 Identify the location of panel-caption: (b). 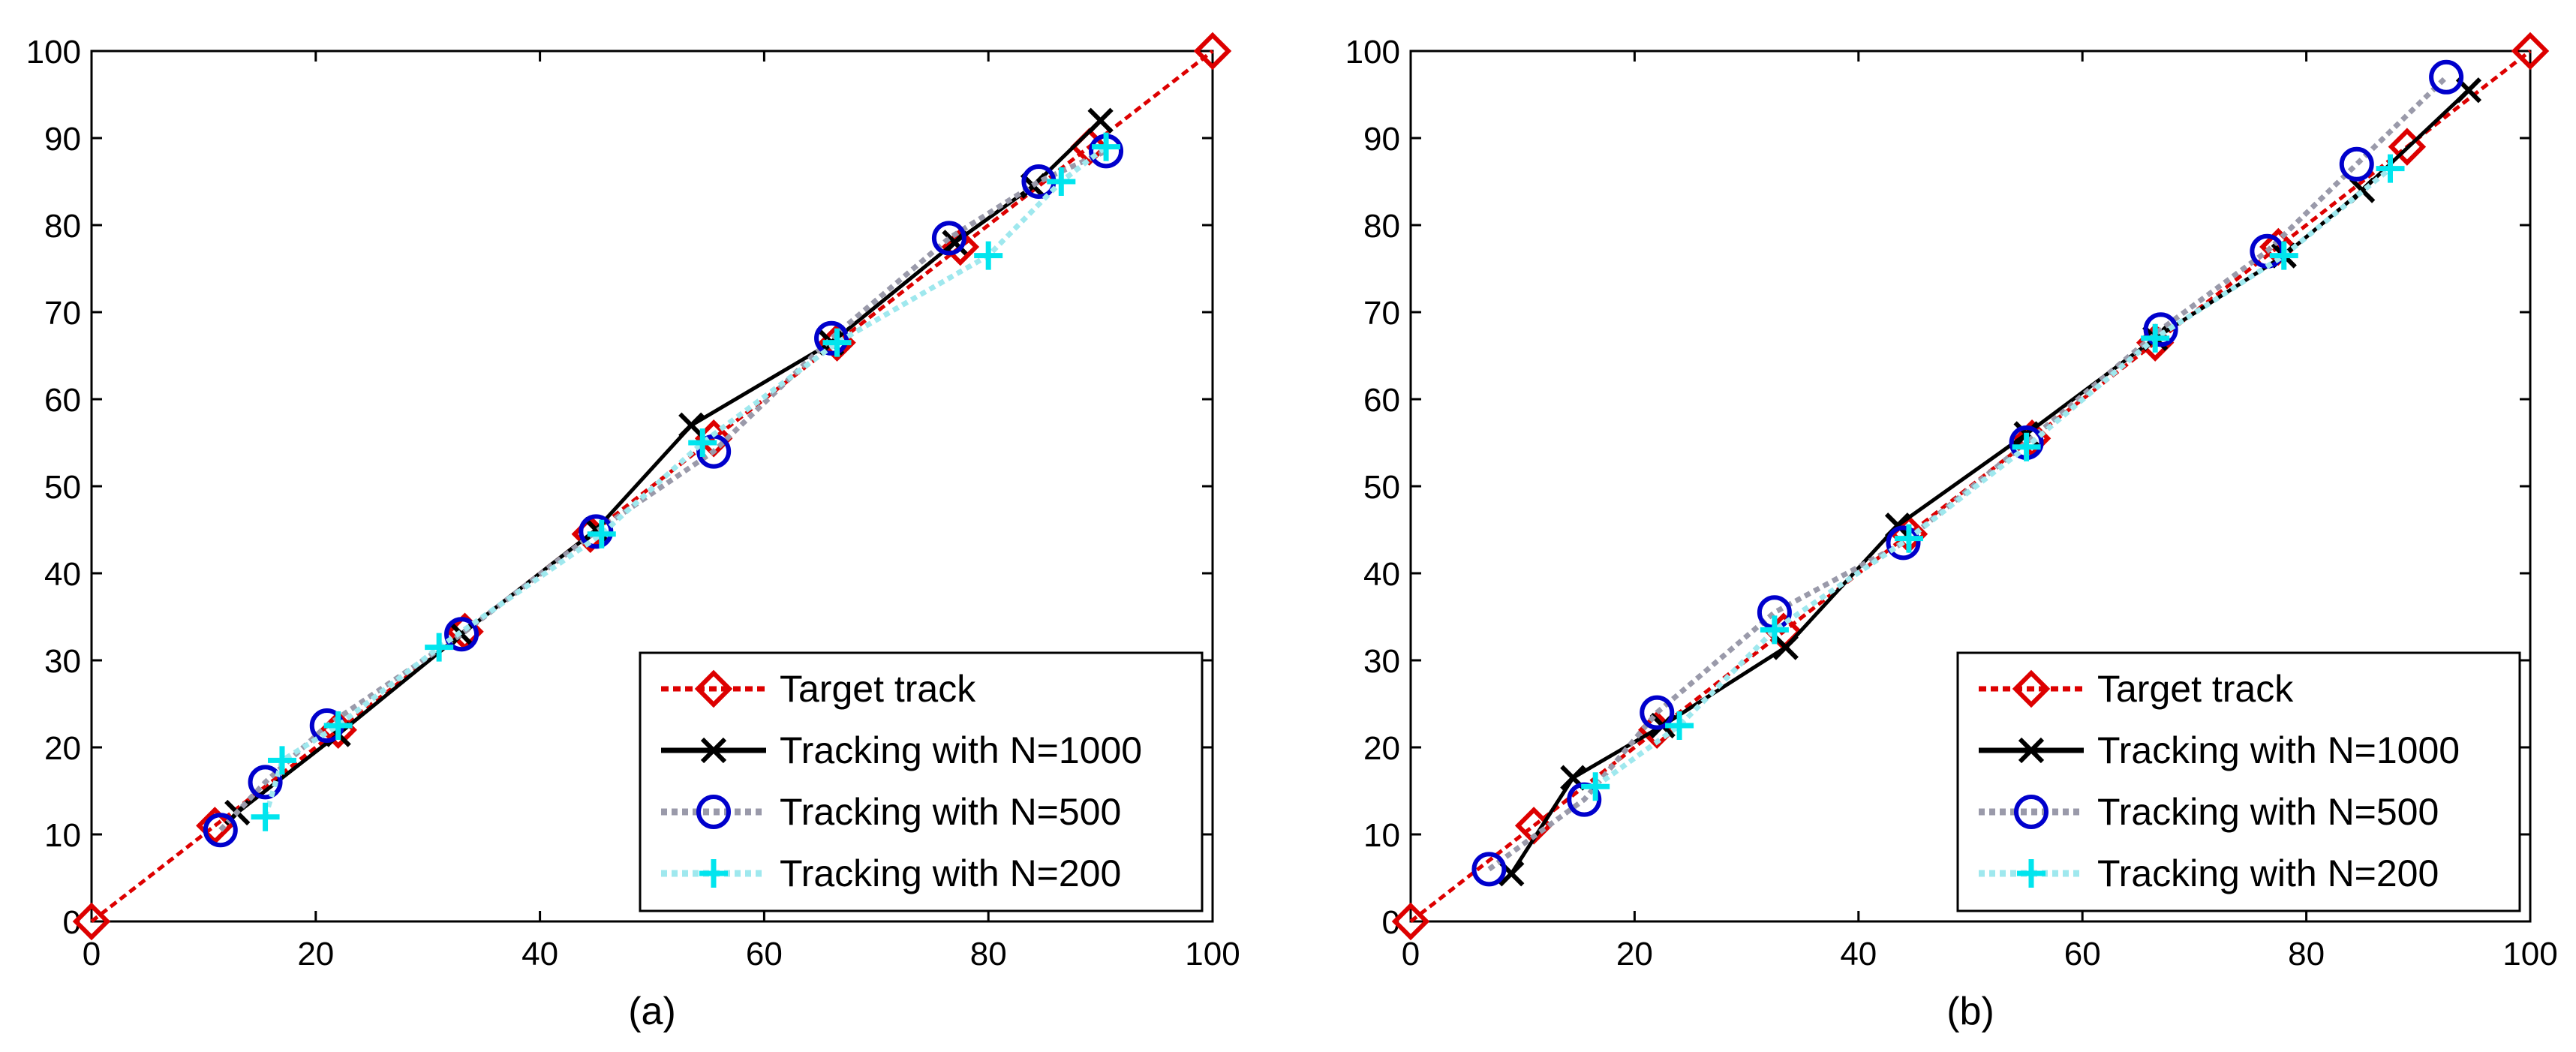
(1970, 1011).